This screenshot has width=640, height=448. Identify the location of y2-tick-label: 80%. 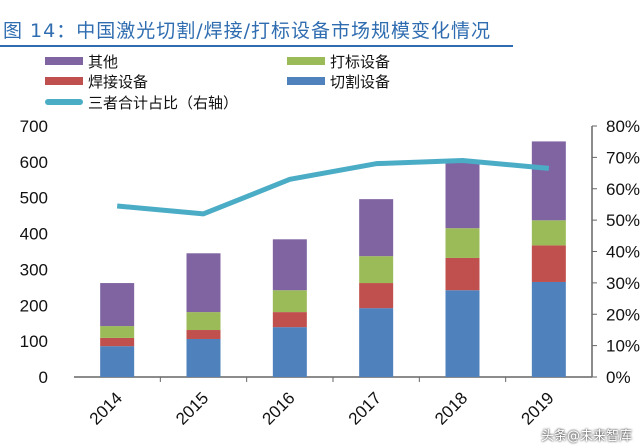
(623, 126).